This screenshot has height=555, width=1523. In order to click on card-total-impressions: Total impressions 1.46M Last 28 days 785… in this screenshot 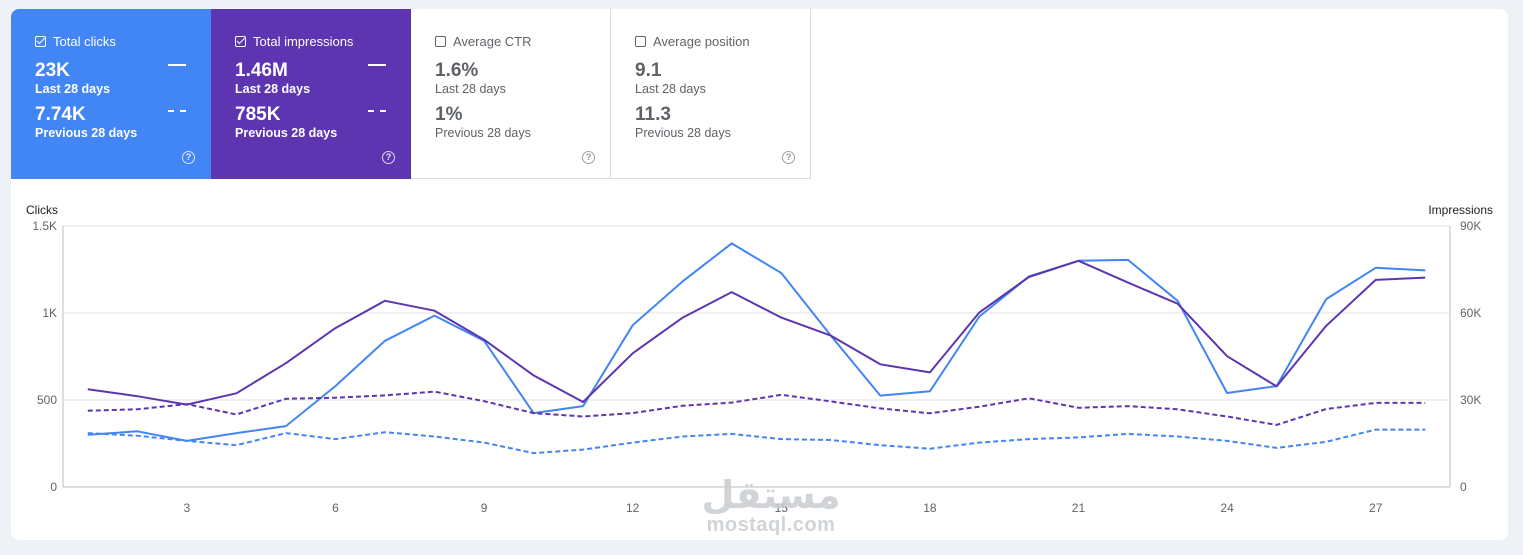, I will do `click(311, 94)`.